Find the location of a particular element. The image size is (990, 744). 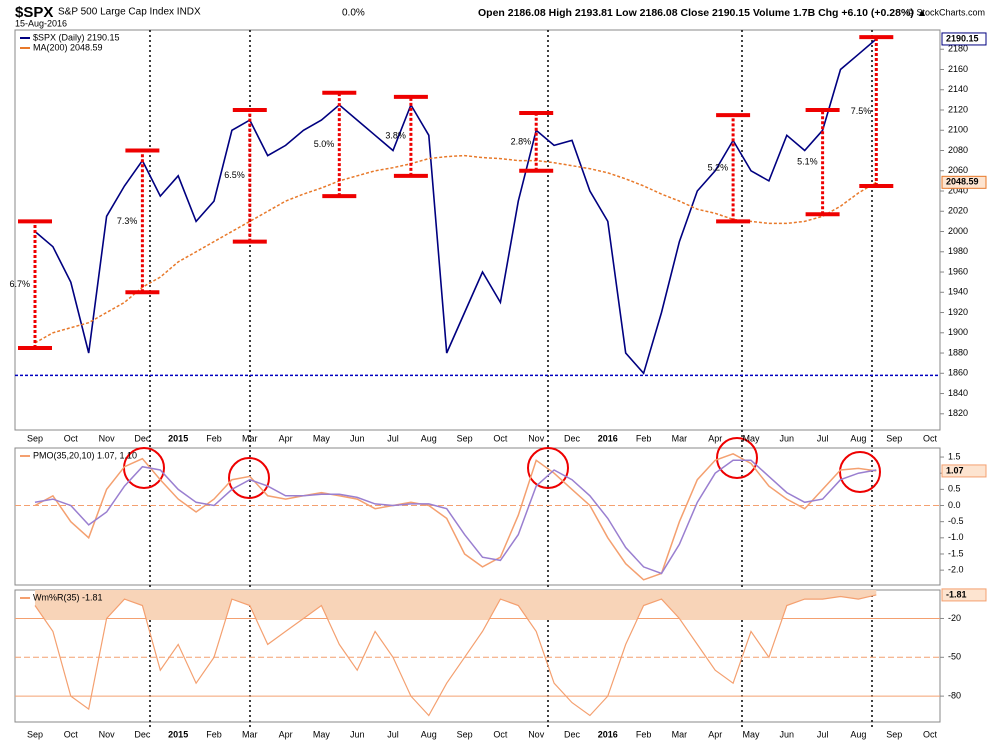

y-tick-label: -0.5 is located at coordinates (956, 521).